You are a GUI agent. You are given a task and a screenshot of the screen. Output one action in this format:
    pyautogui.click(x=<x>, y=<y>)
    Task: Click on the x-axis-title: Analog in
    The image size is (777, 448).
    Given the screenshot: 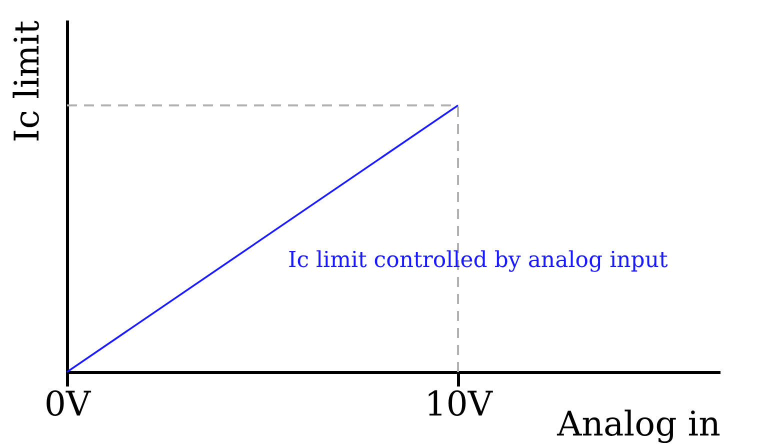 What is the action you would take?
    pyautogui.click(x=638, y=424)
    